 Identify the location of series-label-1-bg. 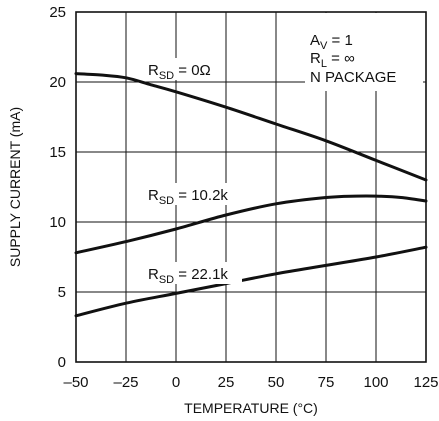
(194, 194).